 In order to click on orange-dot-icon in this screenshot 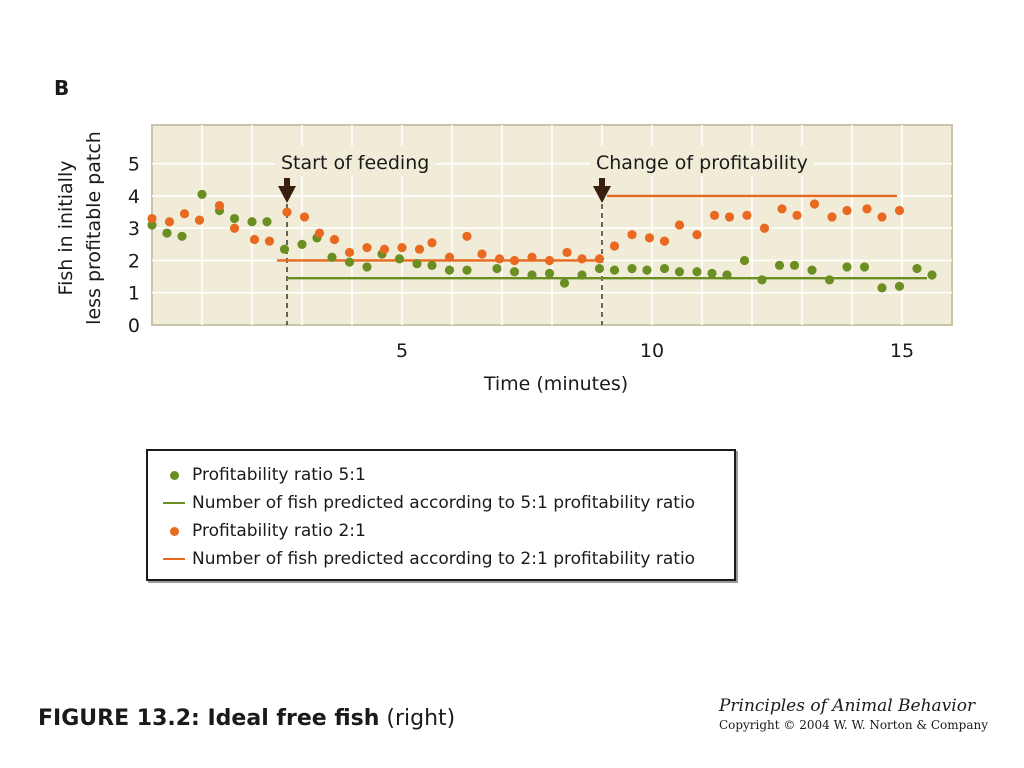, I will do `click(174, 531)`.